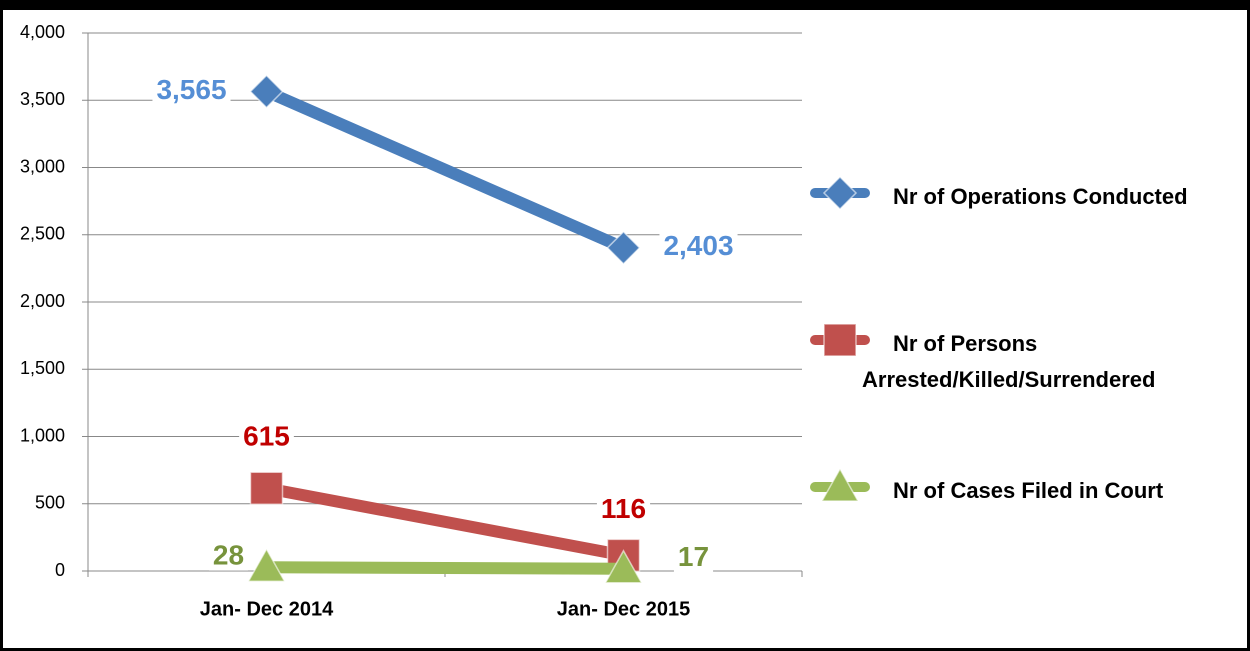 This screenshot has height=651, width=1250. Describe the element at coordinates (42, 234) in the screenshot. I see `y-tick-label: 2,500` at that location.